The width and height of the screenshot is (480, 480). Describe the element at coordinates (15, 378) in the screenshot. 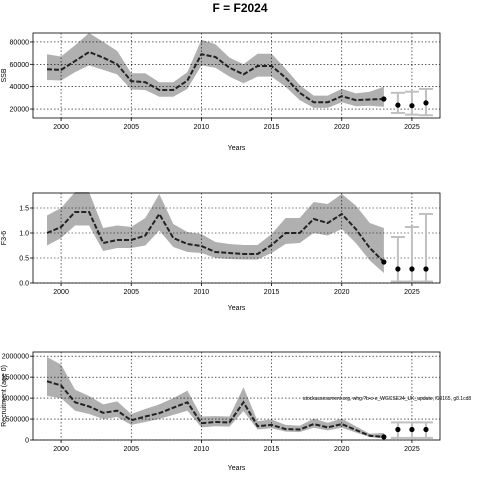

I see `y-tick-label: 1500000` at that location.